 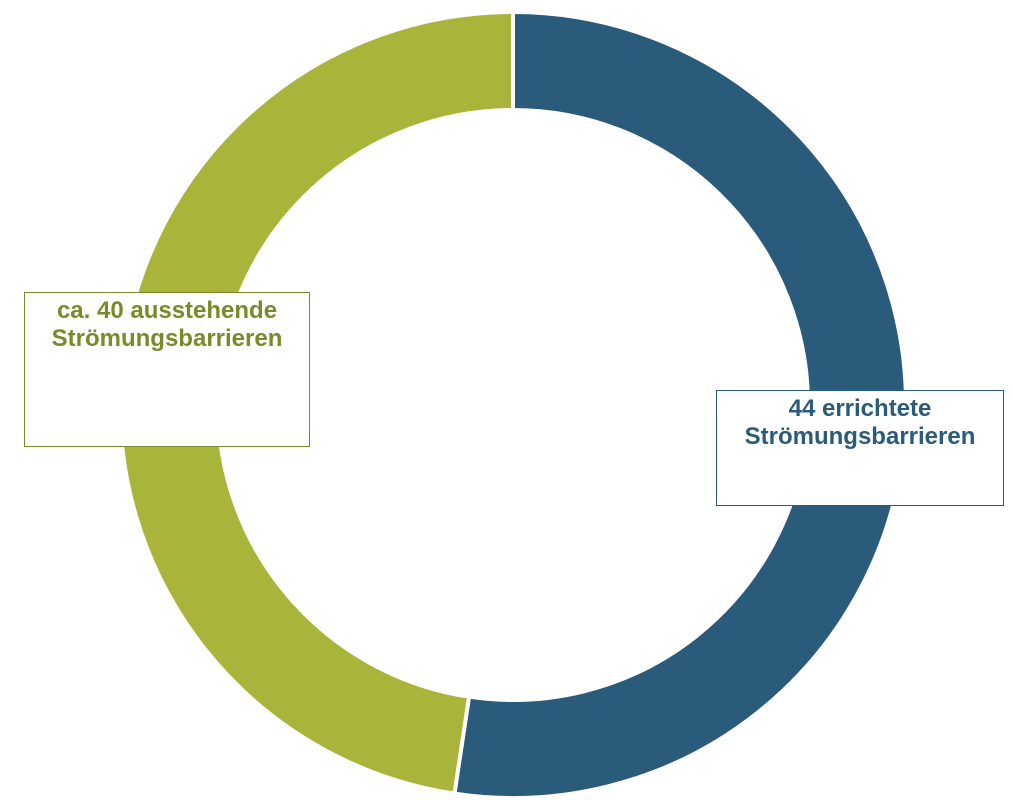 What do you see at coordinates (167, 369) in the screenshot?
I see `data-label: ca. 40 ausstehende Strömungsbarrieren` at bounding box center [167, 369].